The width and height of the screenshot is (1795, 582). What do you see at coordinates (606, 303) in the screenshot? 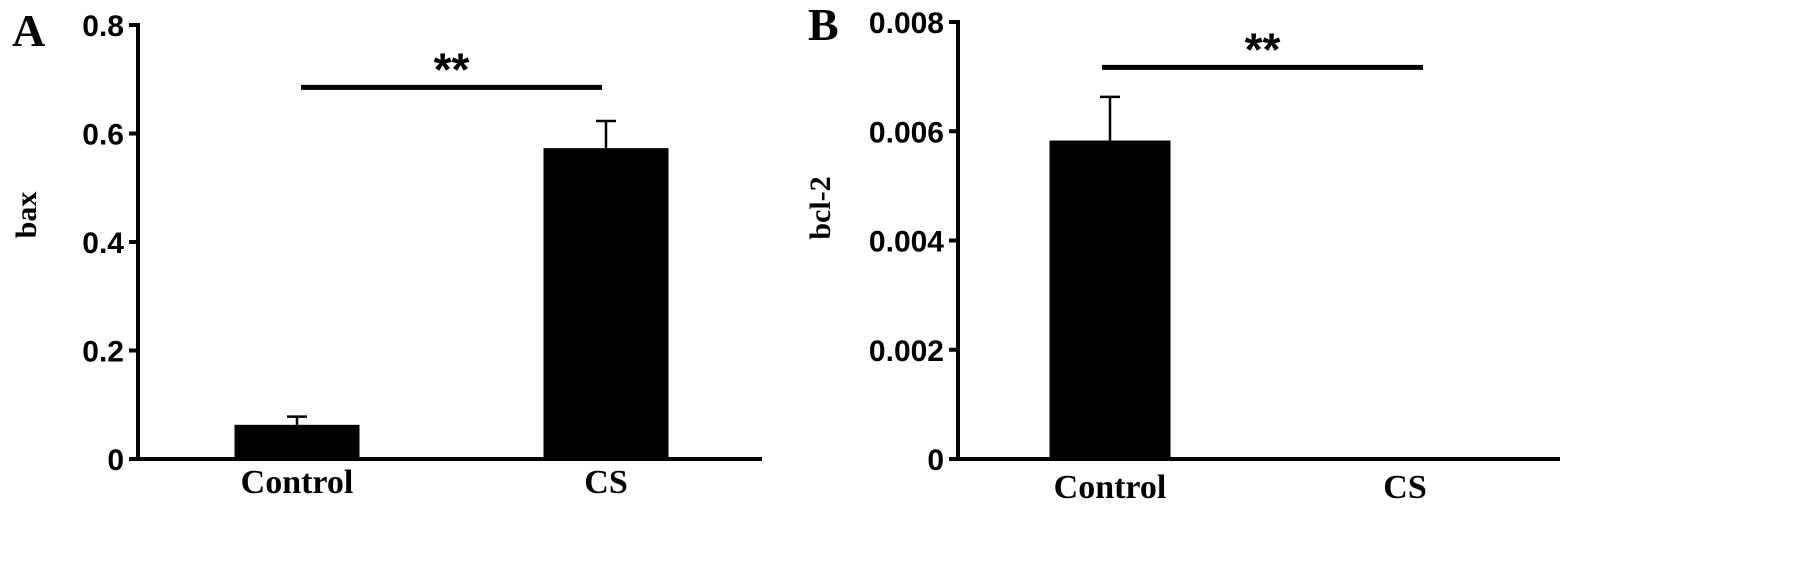
I see `panel-a-bar-cs` at bounding box center [606, 303].